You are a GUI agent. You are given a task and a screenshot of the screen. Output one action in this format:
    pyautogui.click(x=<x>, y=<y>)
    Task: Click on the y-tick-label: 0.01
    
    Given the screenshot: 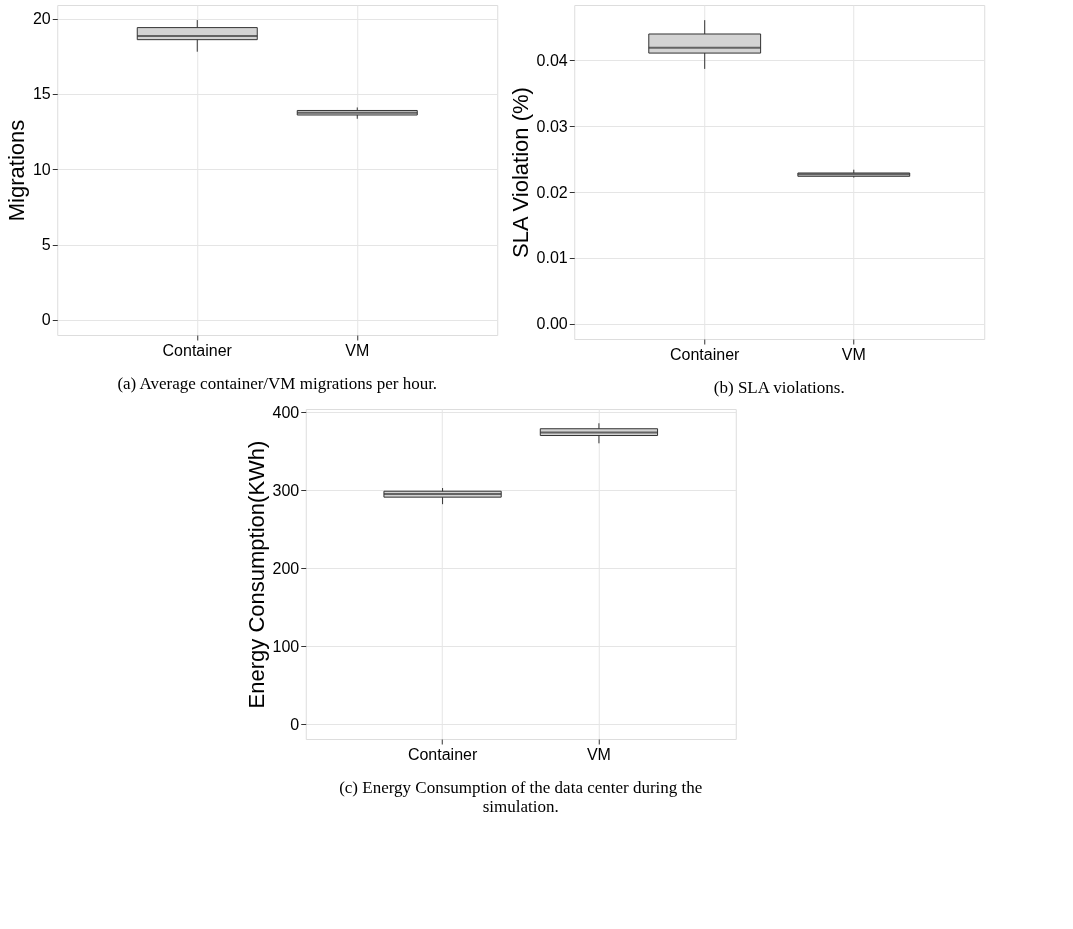 What is the action you would take?
    pyautogui.click(x=552, y=258)
    